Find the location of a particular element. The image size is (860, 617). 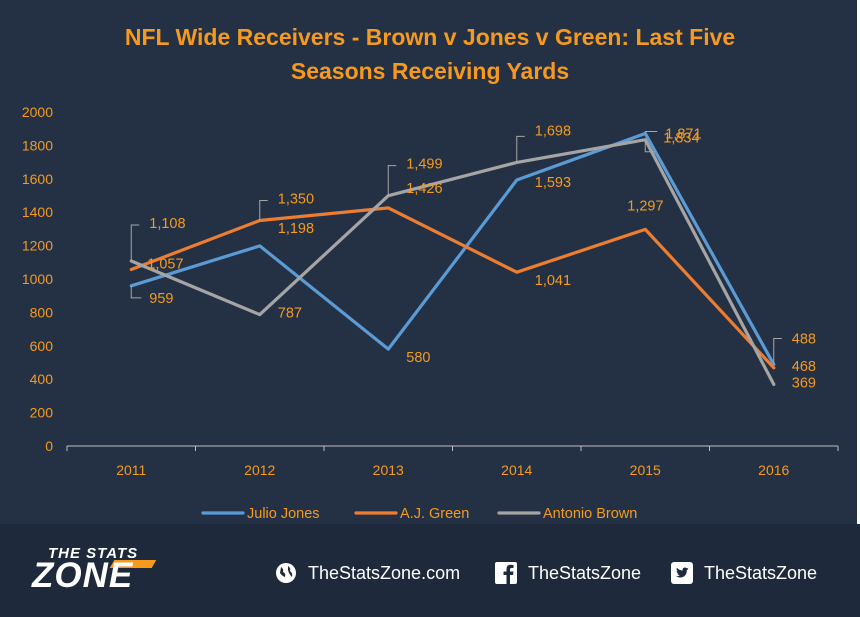

facebook-icon is located at coordinates (506, 573).